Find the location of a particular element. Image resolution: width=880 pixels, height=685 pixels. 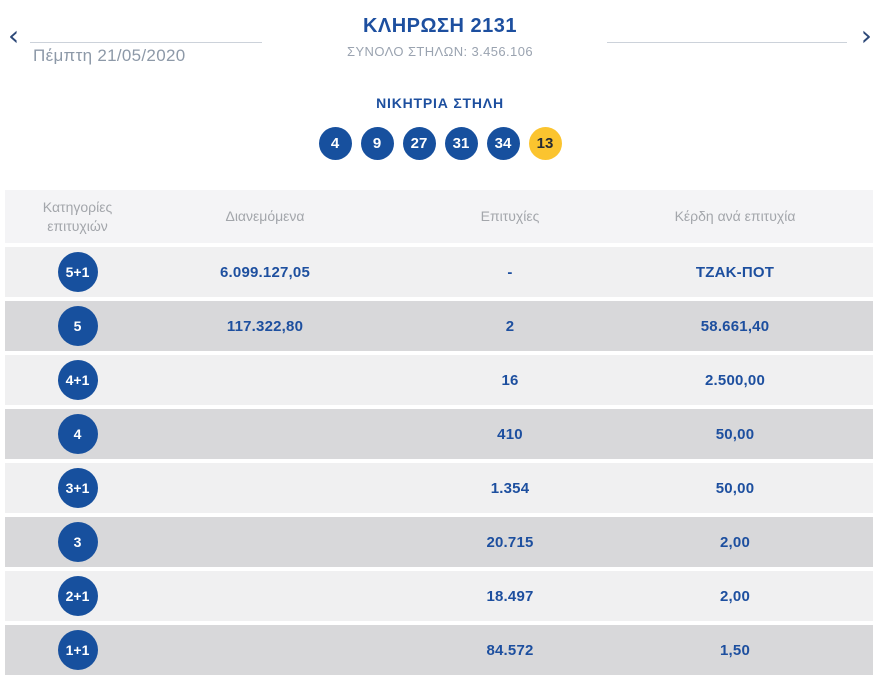

category-badge: 3 is located at coordinates (77, 542).